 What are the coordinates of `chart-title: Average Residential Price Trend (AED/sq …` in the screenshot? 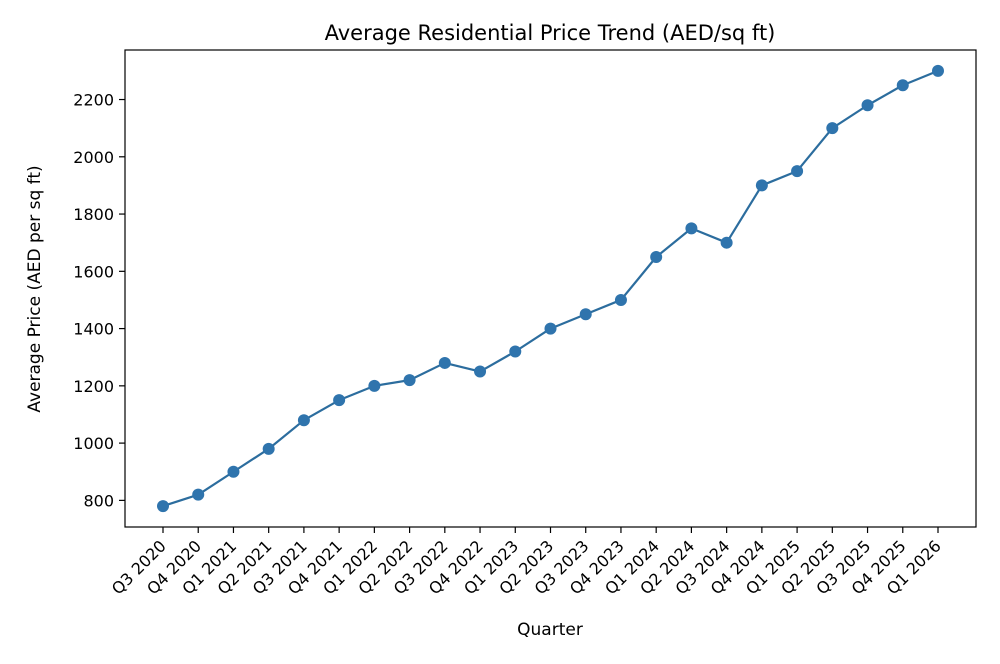 It's located at (550, 33).